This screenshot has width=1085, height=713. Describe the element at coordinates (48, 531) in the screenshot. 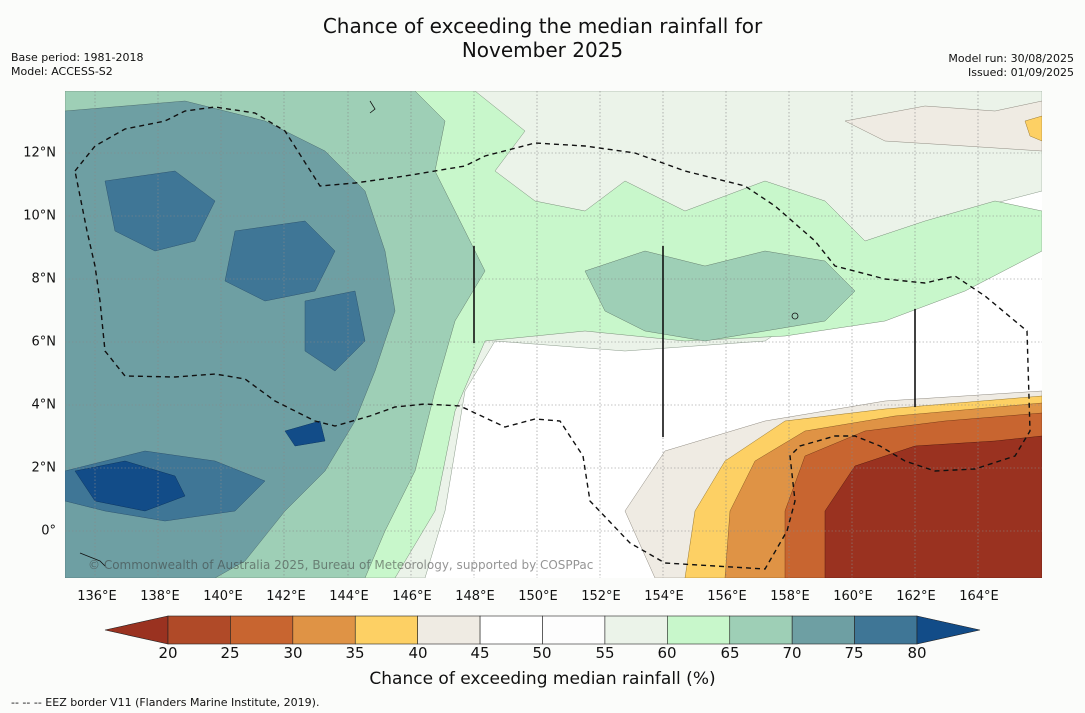

I see `lat-tick-0: 0°` at that location.